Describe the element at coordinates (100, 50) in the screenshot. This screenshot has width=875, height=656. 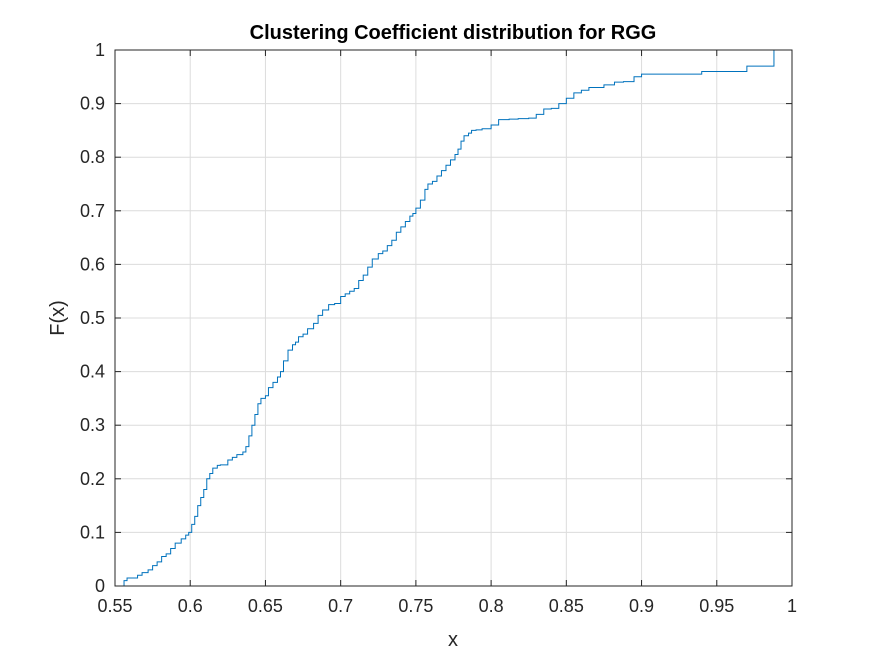
I see `y-tick-label: 1` at that location.